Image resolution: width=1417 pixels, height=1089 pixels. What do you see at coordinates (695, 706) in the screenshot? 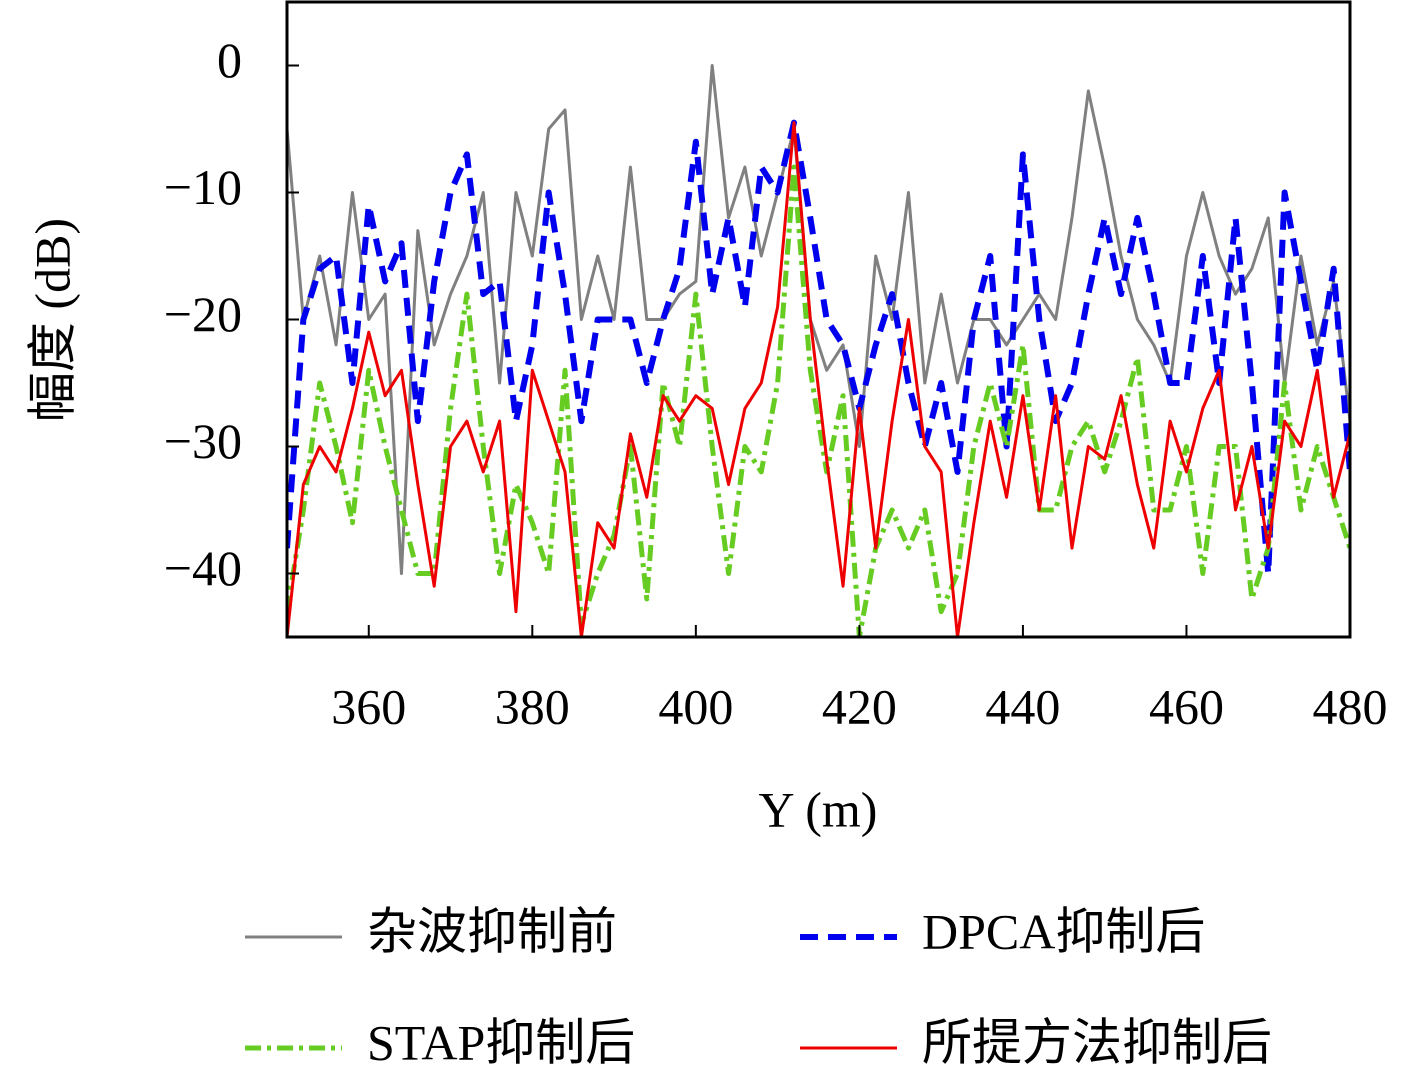
I see `x-tick-label: 400` at bounding box center [695, 706].